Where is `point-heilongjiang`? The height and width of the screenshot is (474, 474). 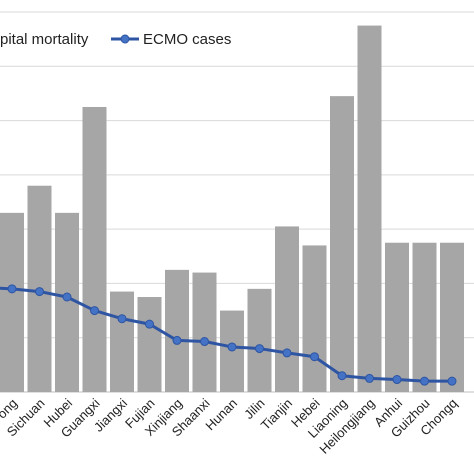
point-heilongjiang is located at coordinates (369, 378).